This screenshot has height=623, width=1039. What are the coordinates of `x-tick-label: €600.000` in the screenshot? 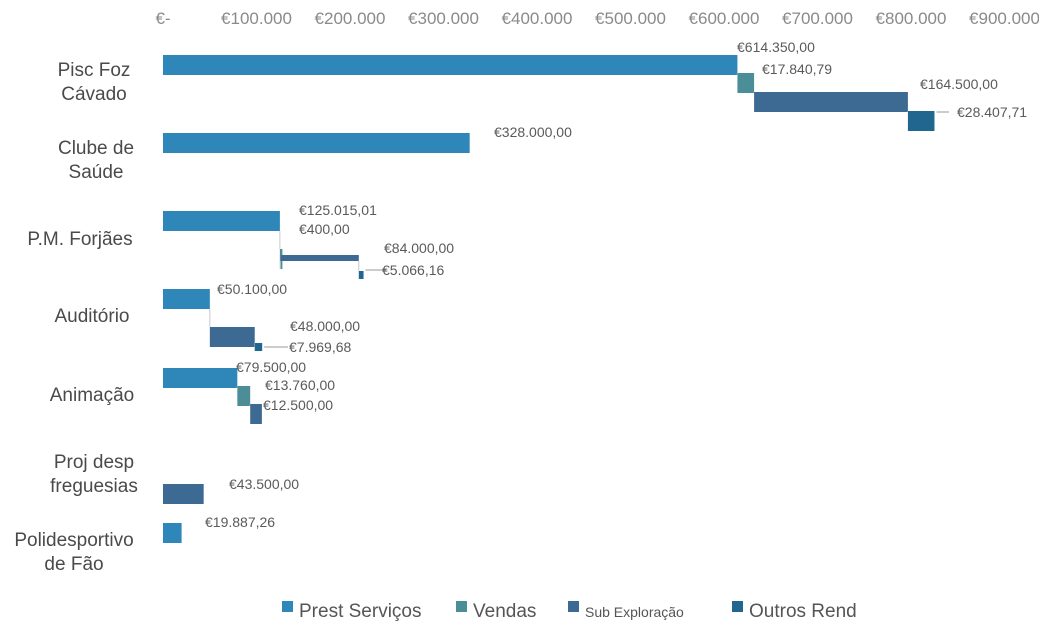 It's located at (724, 18).